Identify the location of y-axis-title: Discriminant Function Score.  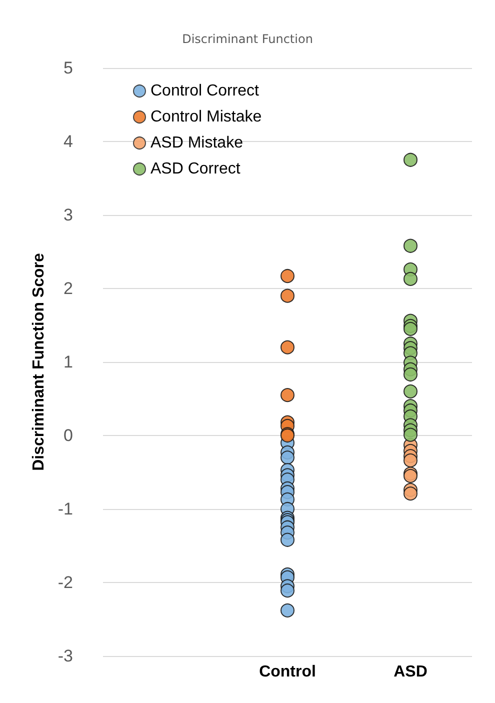
(39, 361).